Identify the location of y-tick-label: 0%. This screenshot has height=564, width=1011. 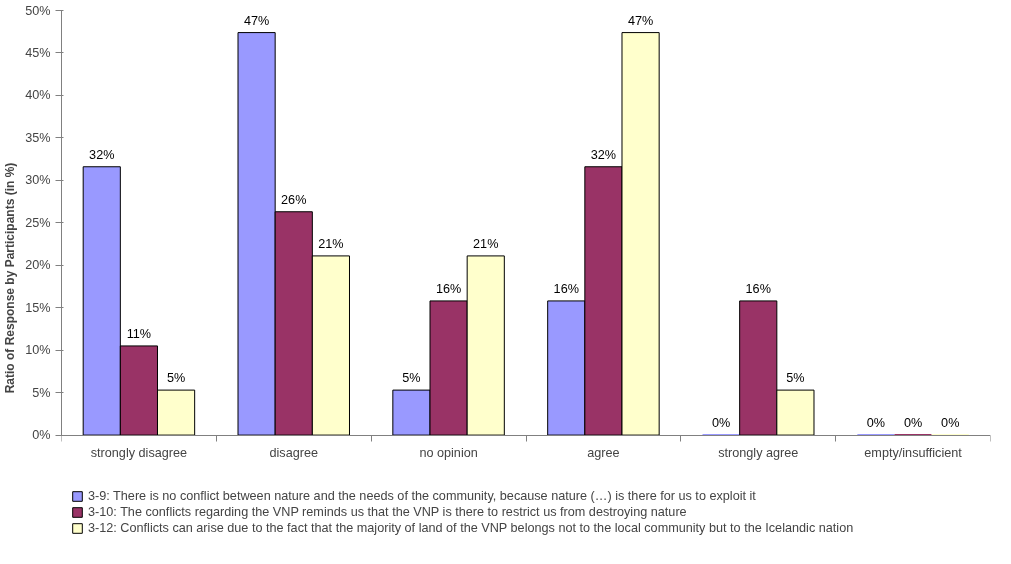
(41, 435).